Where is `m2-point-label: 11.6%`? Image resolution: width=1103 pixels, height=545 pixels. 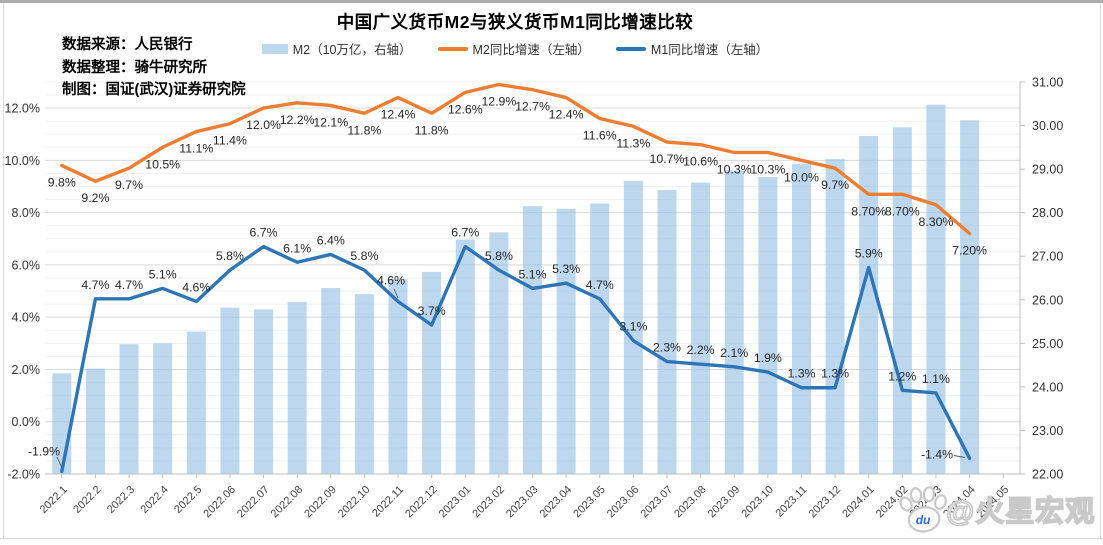
m2-point-label: 11.6% is located at coordinates (600, 135).